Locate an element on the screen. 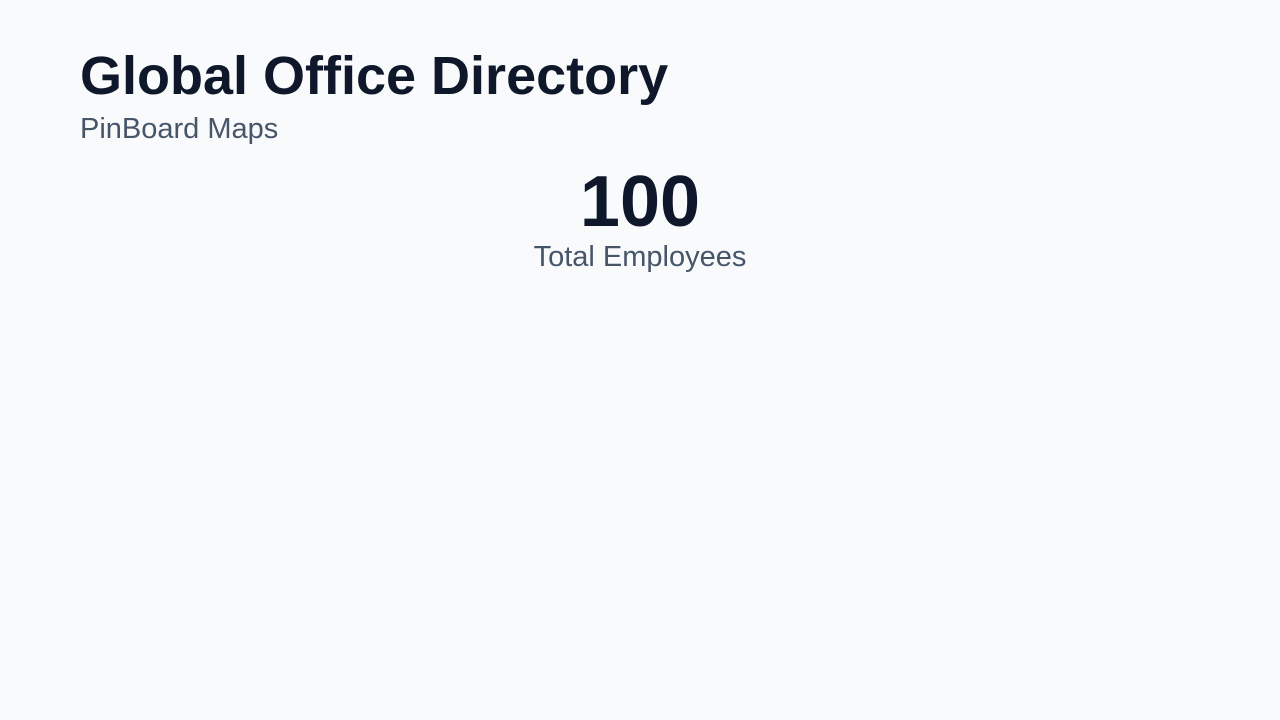 This screenshot has height=720, width=1280. stat-label: Total Employees is located at coordinates (640, 257).